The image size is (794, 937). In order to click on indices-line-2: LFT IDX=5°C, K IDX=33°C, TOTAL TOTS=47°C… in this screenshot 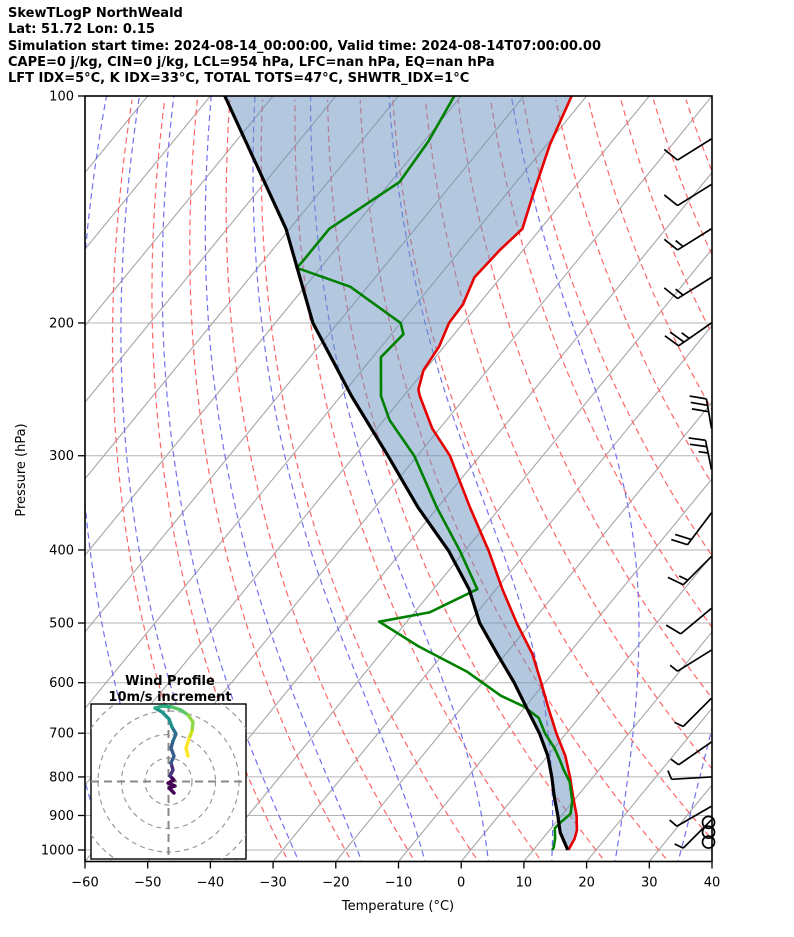, I will do `click(238, 78)`.